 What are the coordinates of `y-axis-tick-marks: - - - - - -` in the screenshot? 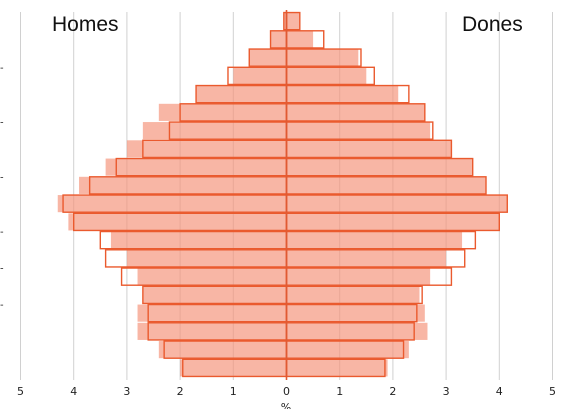 It's located at (2, 187).